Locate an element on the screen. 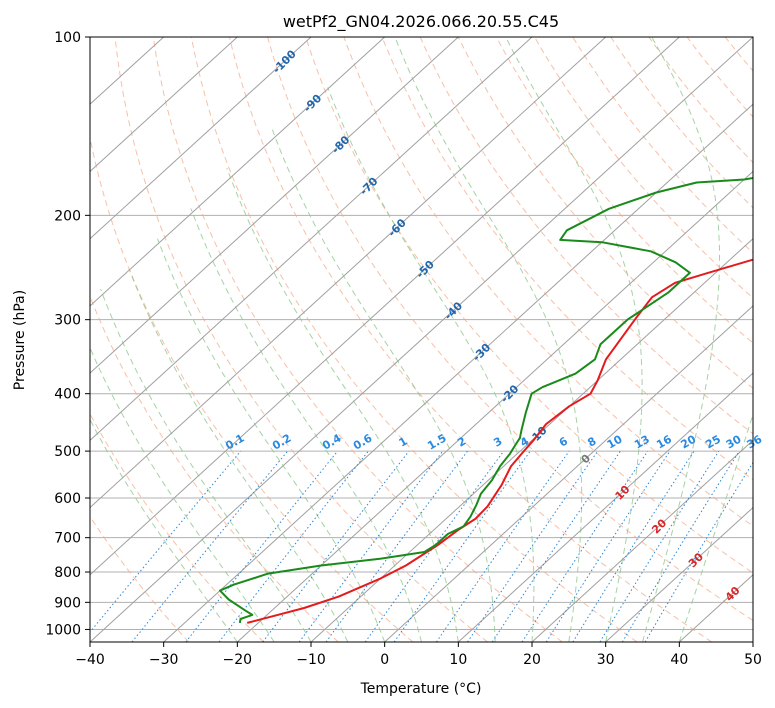 This screenshot has width=775, height=708. x-tick-label: 0 is located at coordinates (384, 660).